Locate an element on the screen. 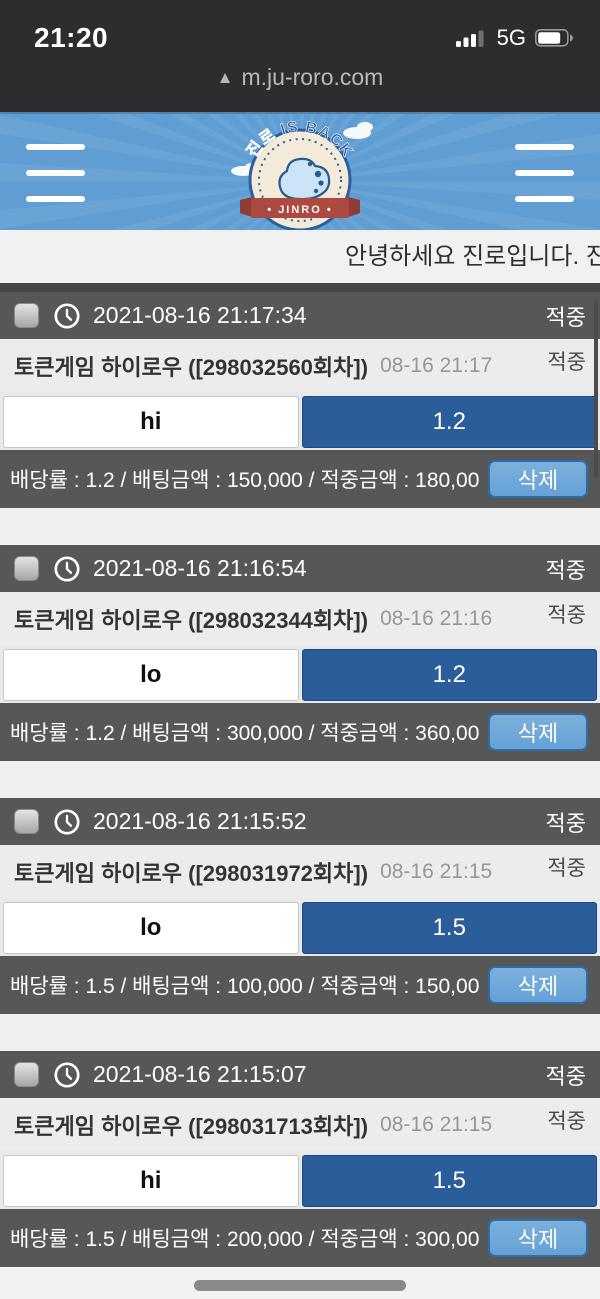  status-icons: 5G is located at coordinates (514, 38).